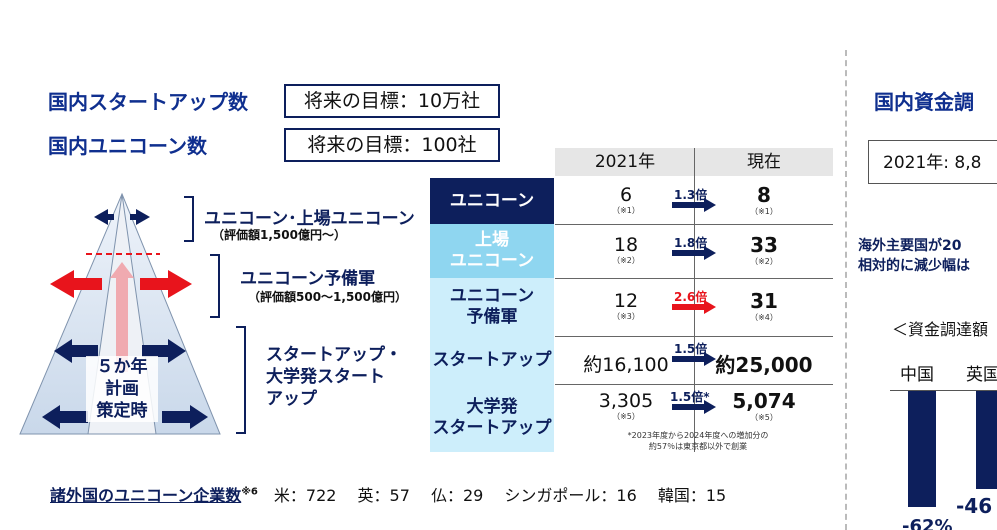  I want to click on bracket-startup, so click(241, 380).